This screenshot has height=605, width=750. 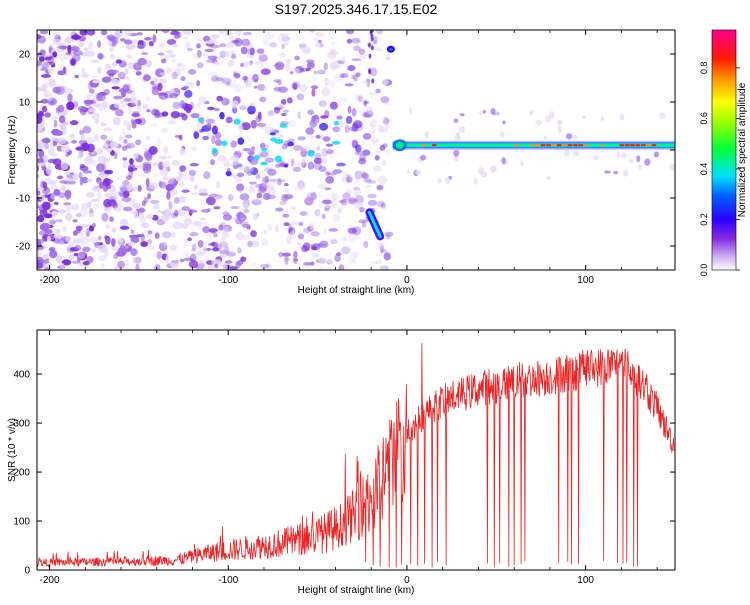 I want to click on colorbar-axes: 0.0 0.2 0.4 0.6 0.8, so click(x=719, y=169).